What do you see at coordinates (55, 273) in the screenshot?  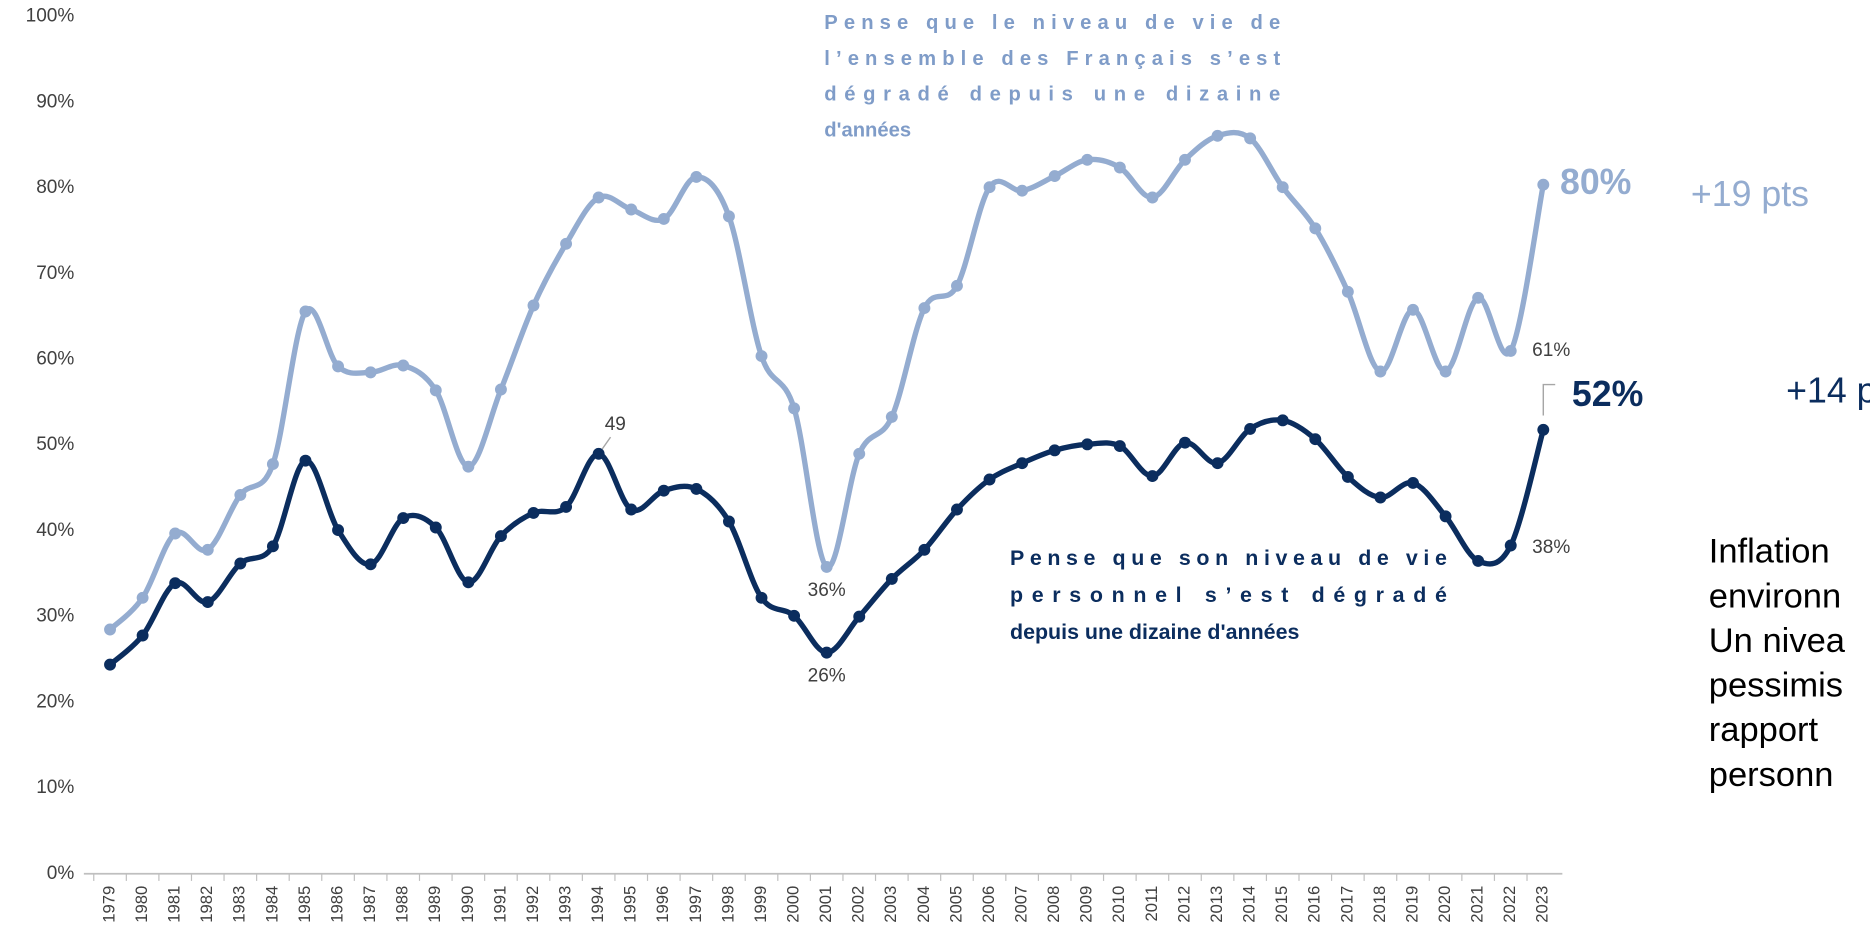 I see `y-tick-label: 70%` at bounding box center [55, 273].